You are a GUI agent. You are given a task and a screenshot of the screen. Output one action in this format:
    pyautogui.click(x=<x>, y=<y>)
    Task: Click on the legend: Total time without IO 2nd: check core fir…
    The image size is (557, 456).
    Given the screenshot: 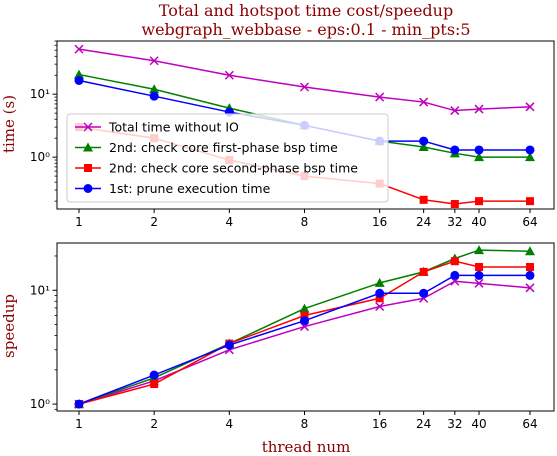 What is the action you would take?
    pyautogui.click(x=227, y=158)
    